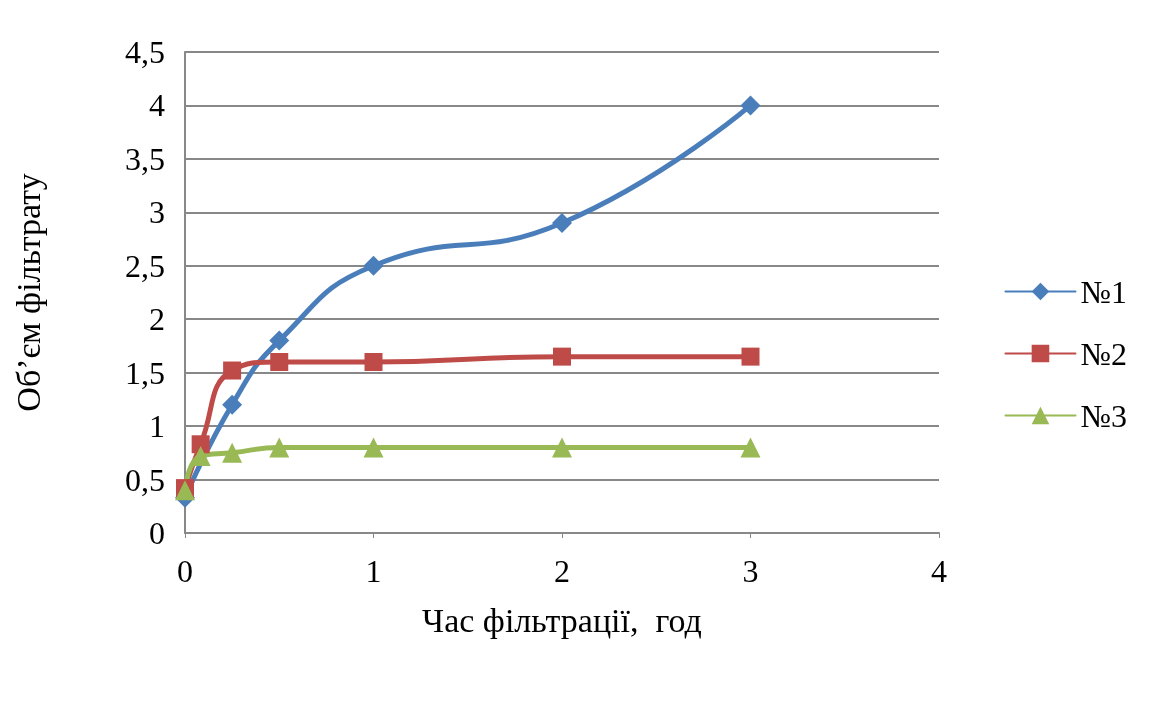  I want to click on x-tick-label: 1, so click(373, 571).